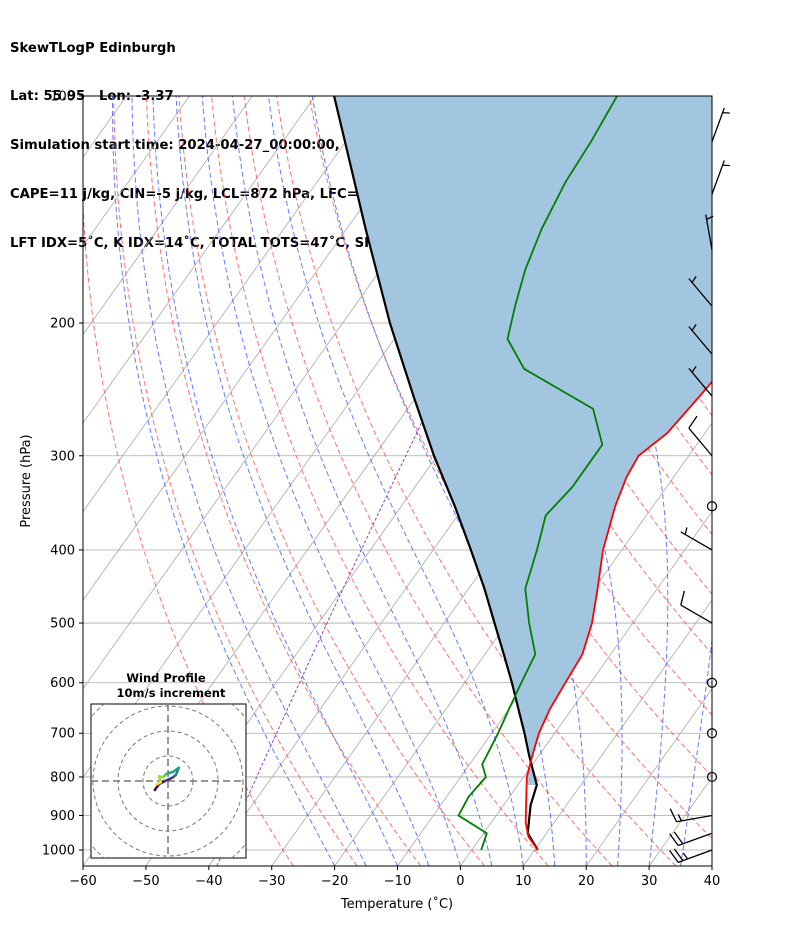  I want to click on x-axis-label: Temperature (˚C), so click(396, 904).